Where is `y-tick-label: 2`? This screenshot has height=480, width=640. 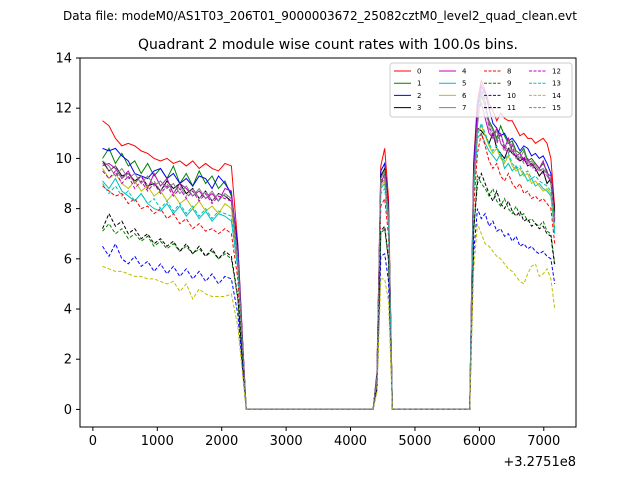 y-tick-label: 2 is located at coordinates (68, 360).